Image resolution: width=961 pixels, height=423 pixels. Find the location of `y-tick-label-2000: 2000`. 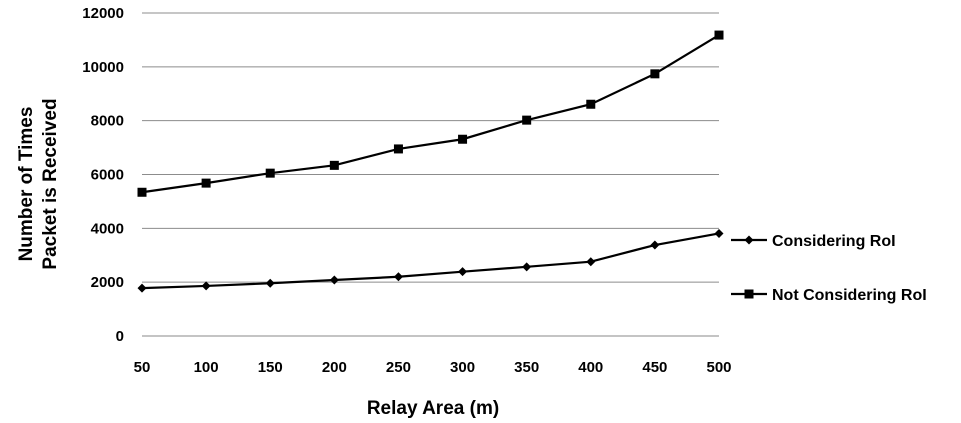

y-tick-label-2000: 2000 is located at coordinates (107, 282).